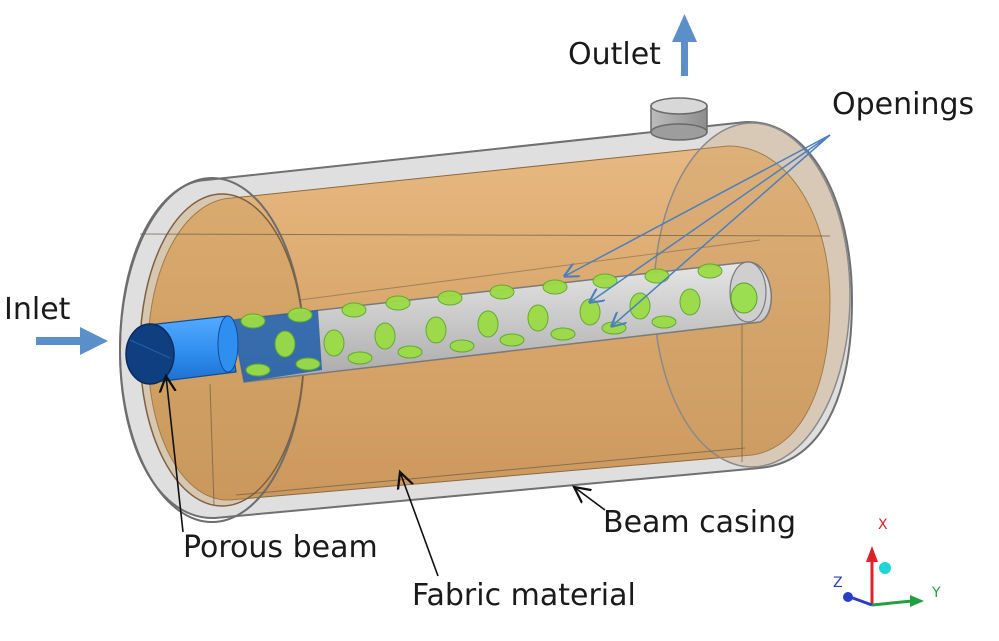  I want to click on beam-casing-label: Beam casing, so click(700, 522).